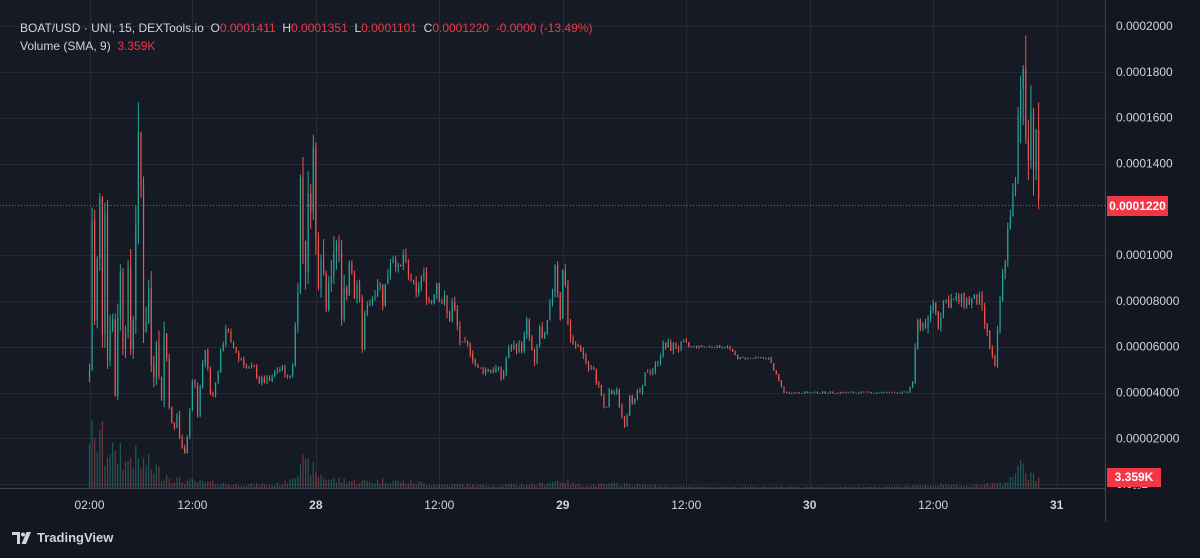  What do you see at coordinates (563, 505) in the screenshot?
I see `x-tick-label: 29` at bounding box center [563, 505].